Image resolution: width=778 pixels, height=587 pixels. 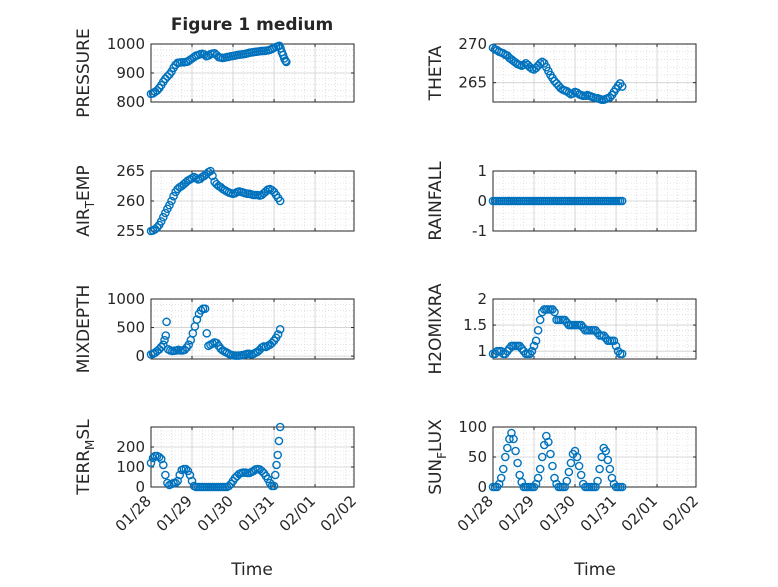 I want to click on mixdepth-y-axis-label: MIXDEPTH, so click(x=84, y=329).